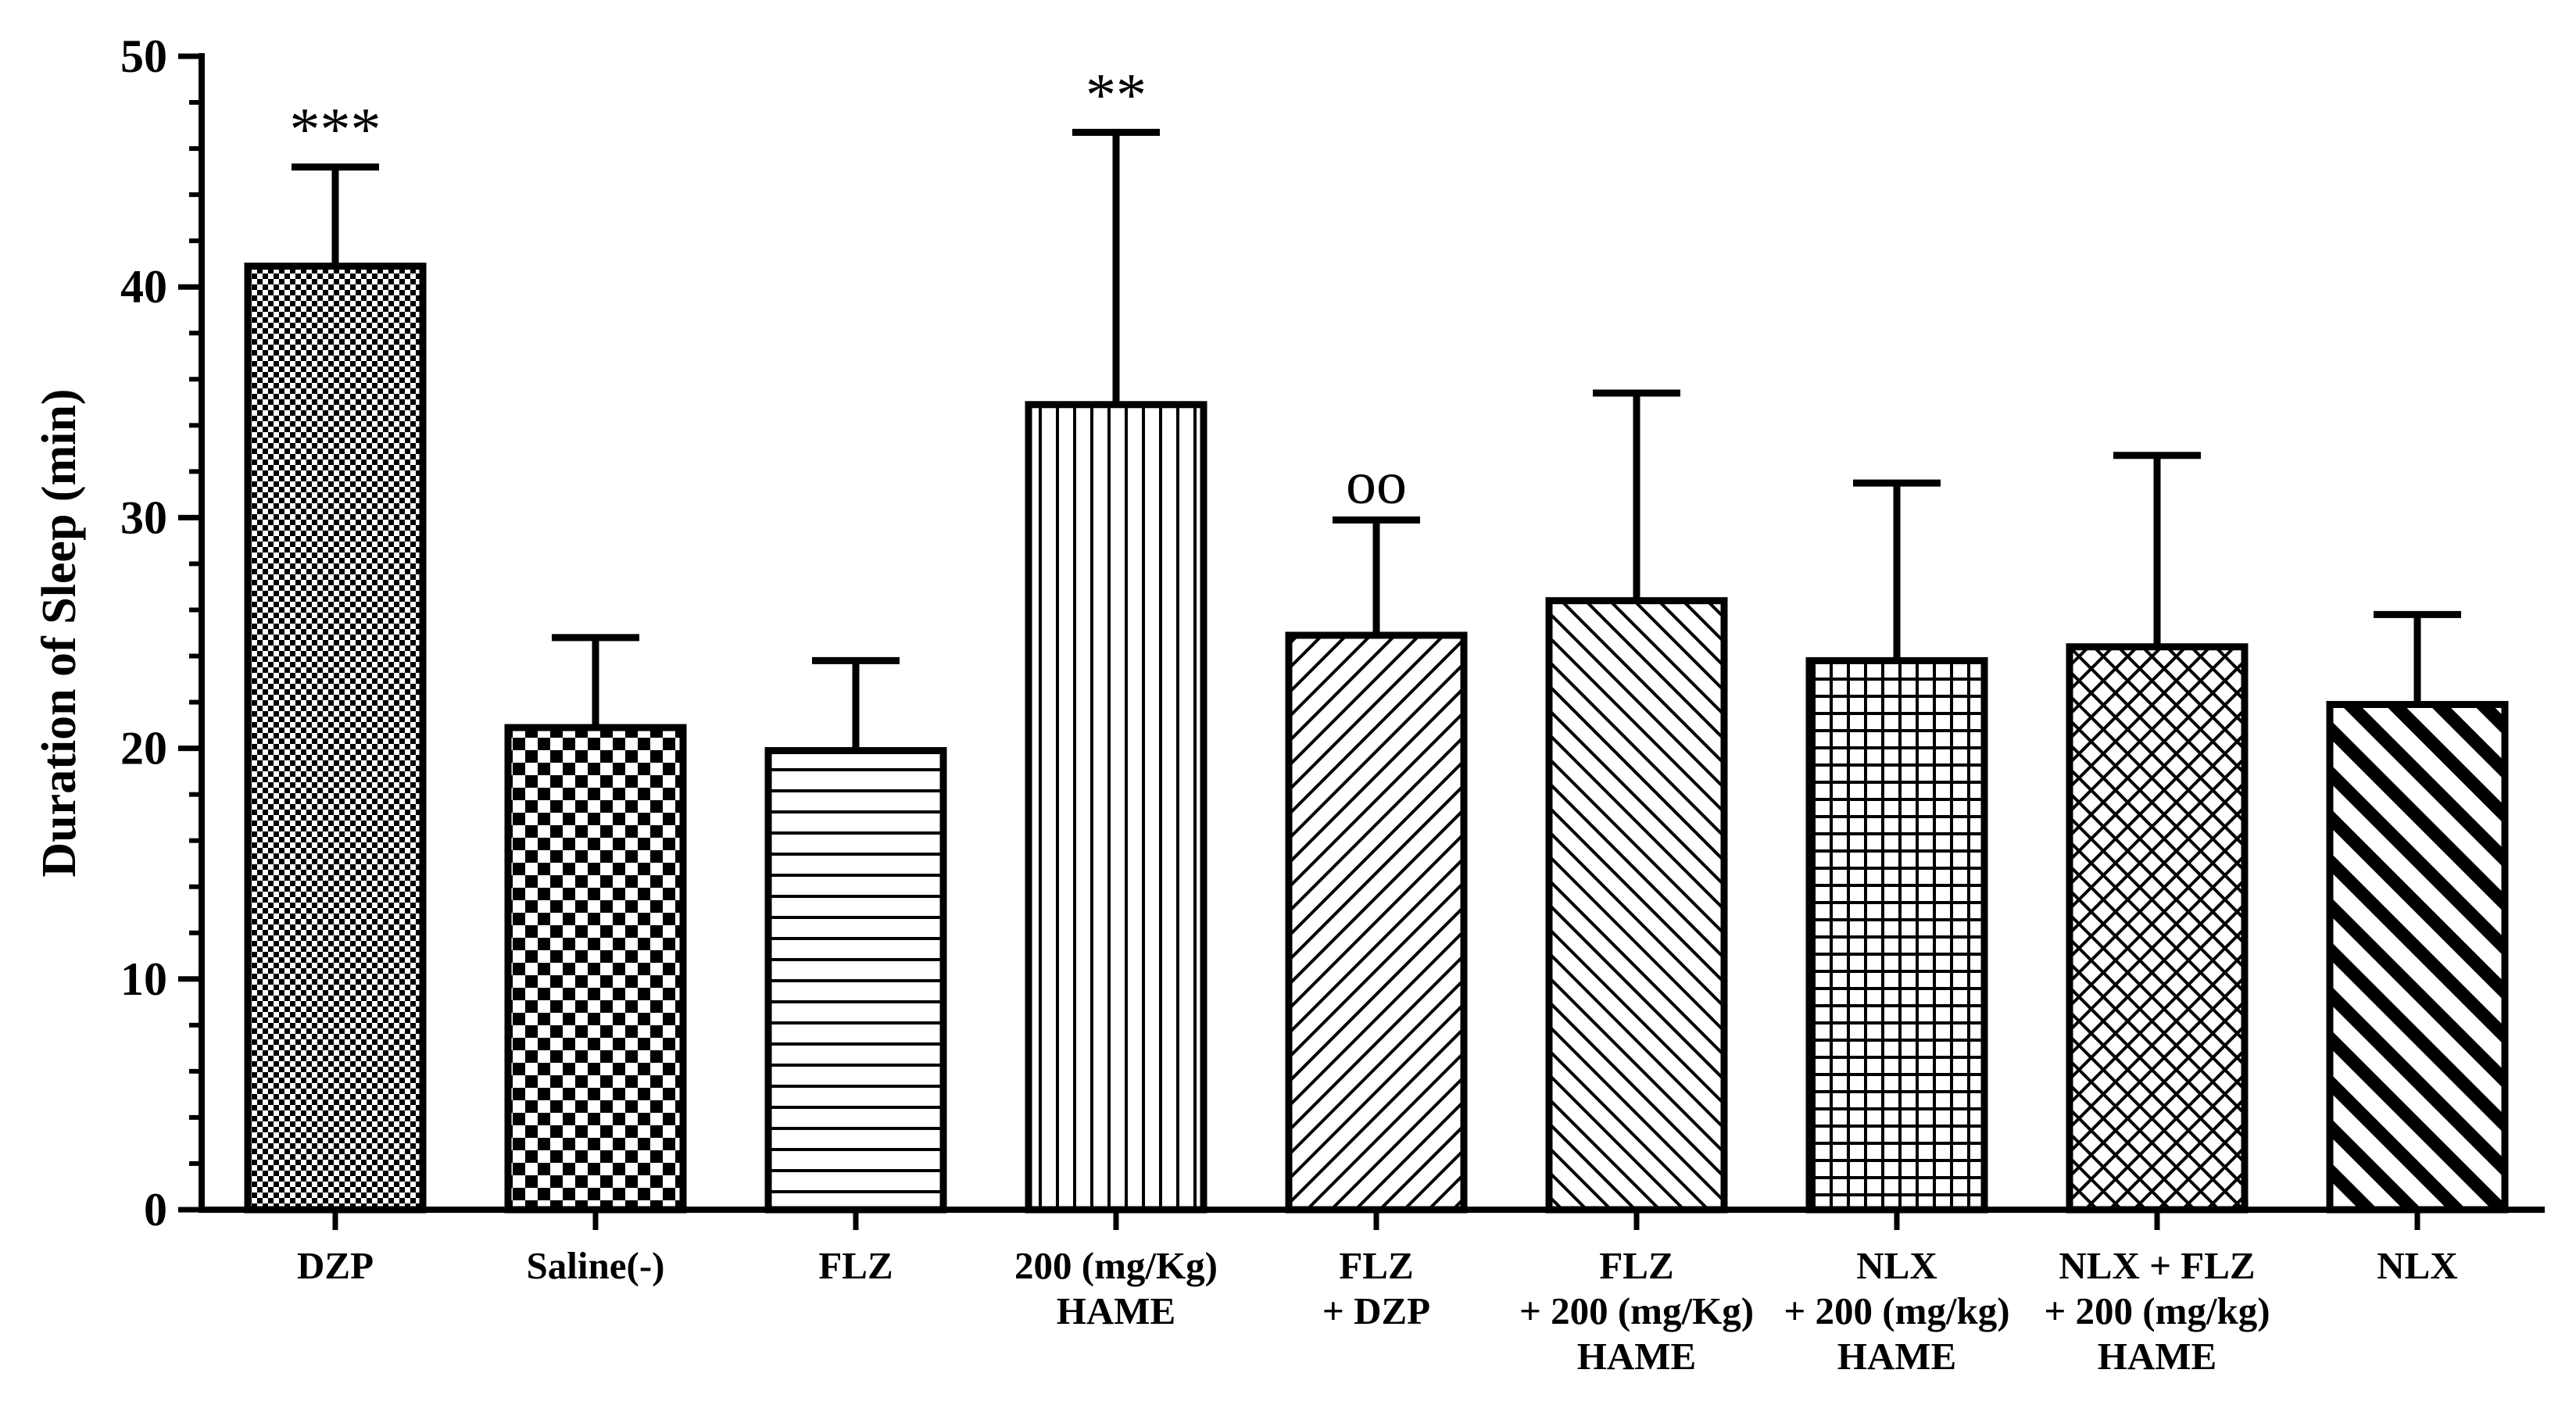  Describe the element at coordinates (143, 56) in the screenshot. I see `y-tick-label: 50` at that location.